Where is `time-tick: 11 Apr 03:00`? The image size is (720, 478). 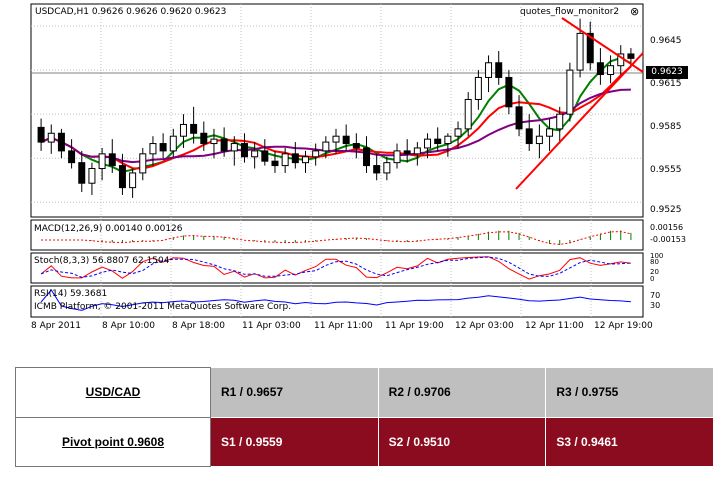 time-tick: 11 Apr 03:00 is located at coordinates (271, 326).